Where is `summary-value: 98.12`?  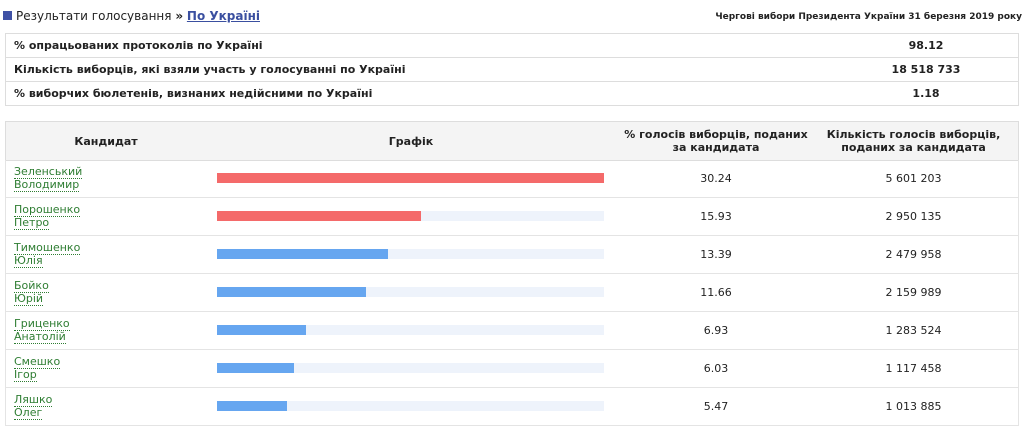 summary-value: 98.12 is located at coordinates (926, 45).